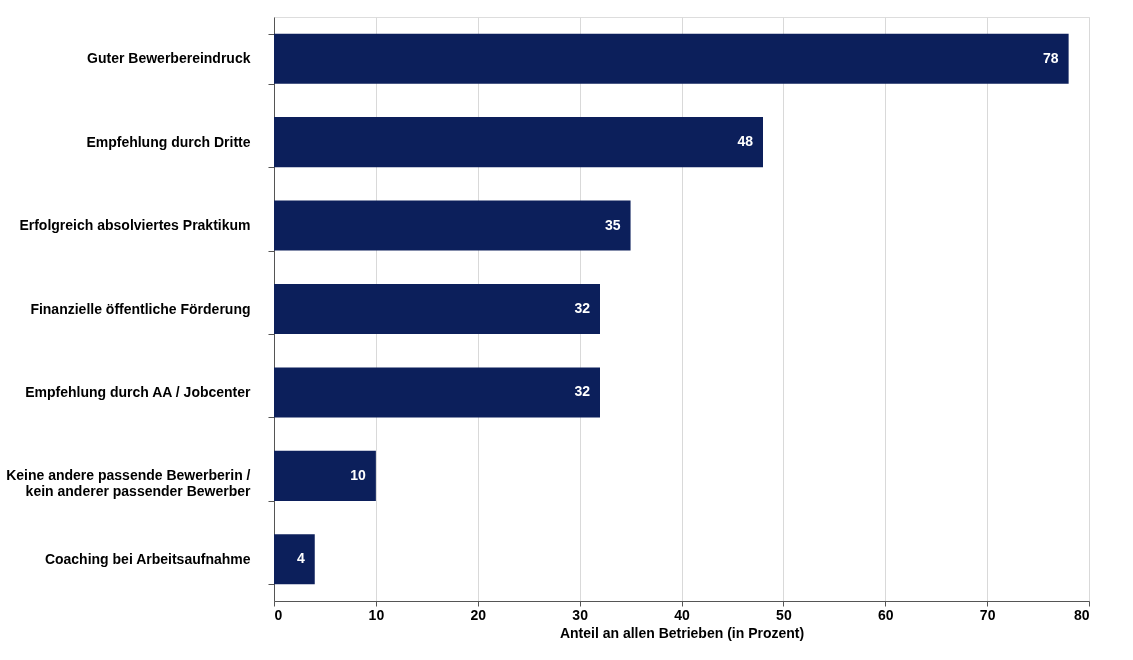 The width and height of the screenshot is (1133, 660). Describe the element at coordinates (478, 614) in the screenshot. I see `x-tick-label: 20` at that location.